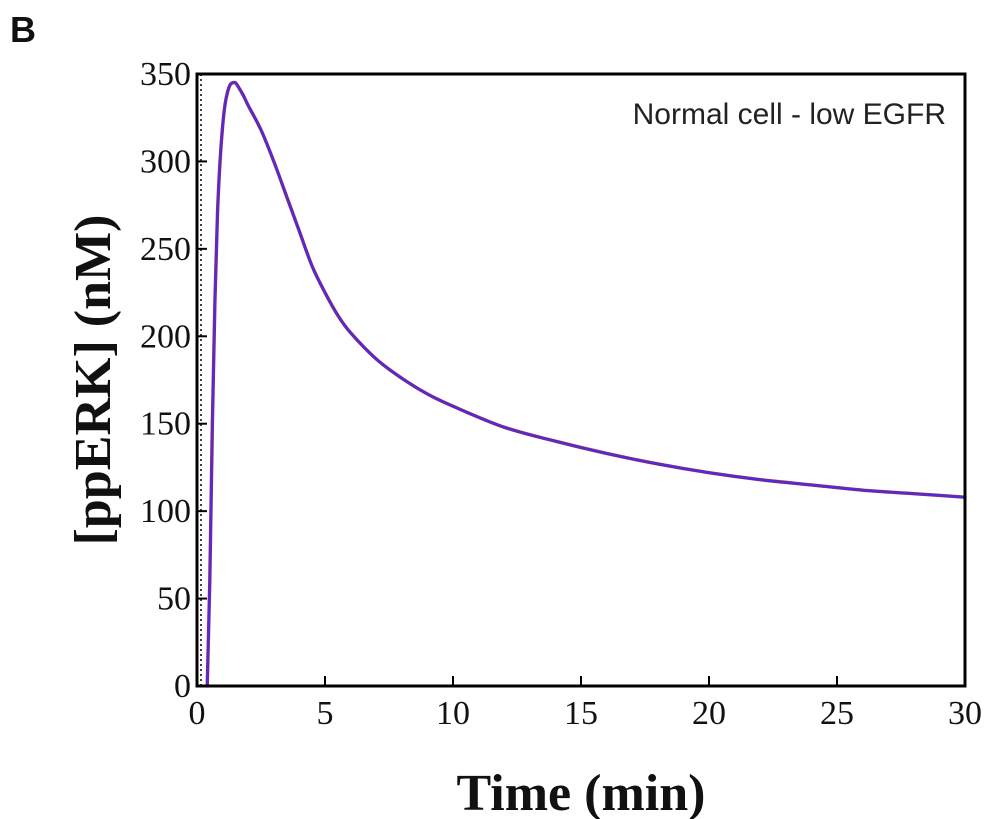 Image resolution: width=990 pixels, height=819 pixels. I want to click on y-tick-label: 100, so click(165, 511).